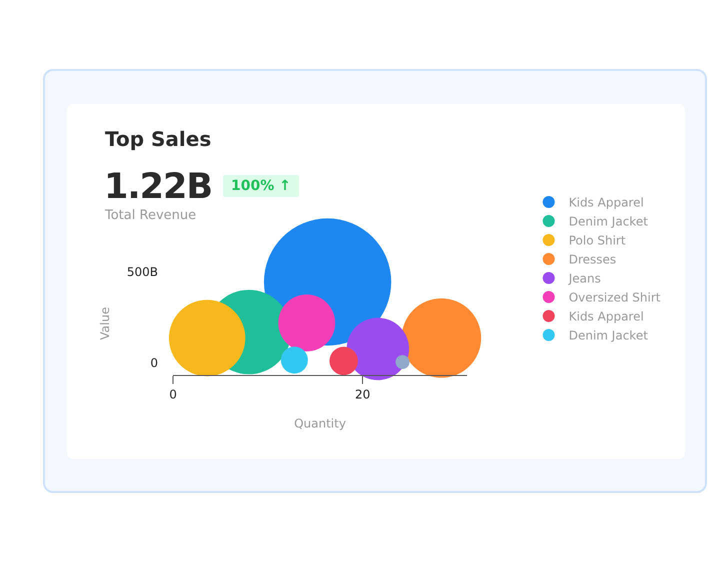  I want to click on x-tick-label: 20, so click(362, 394).